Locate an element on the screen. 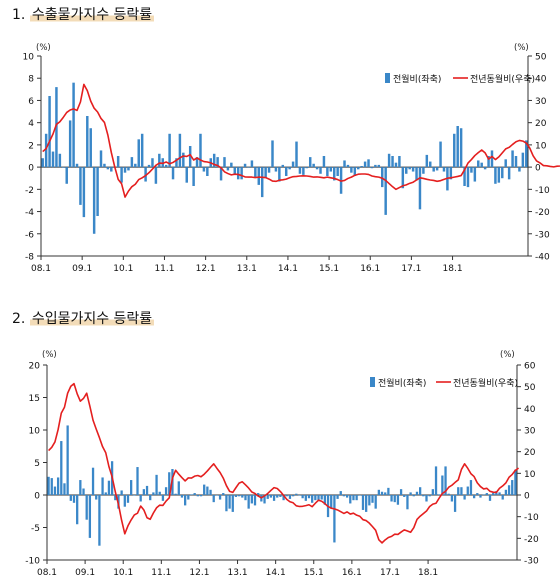 This screenshot has height=588, width=560. chart2-left-tick-label: 5 is located at coordinates (37, 464).